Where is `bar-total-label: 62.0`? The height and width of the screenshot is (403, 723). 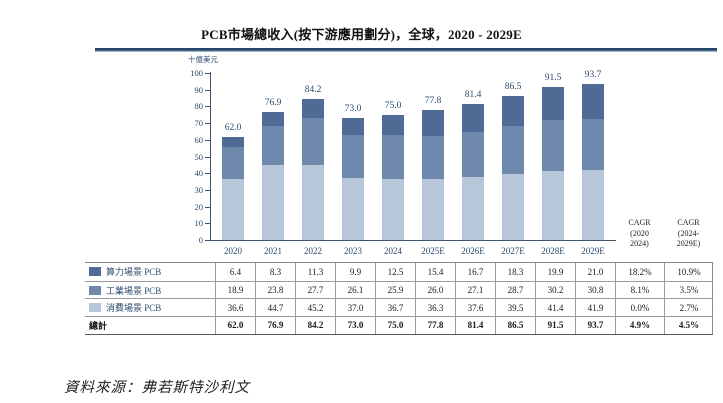 bar-total-label: 62.0 is located at coordinates (233, 127).